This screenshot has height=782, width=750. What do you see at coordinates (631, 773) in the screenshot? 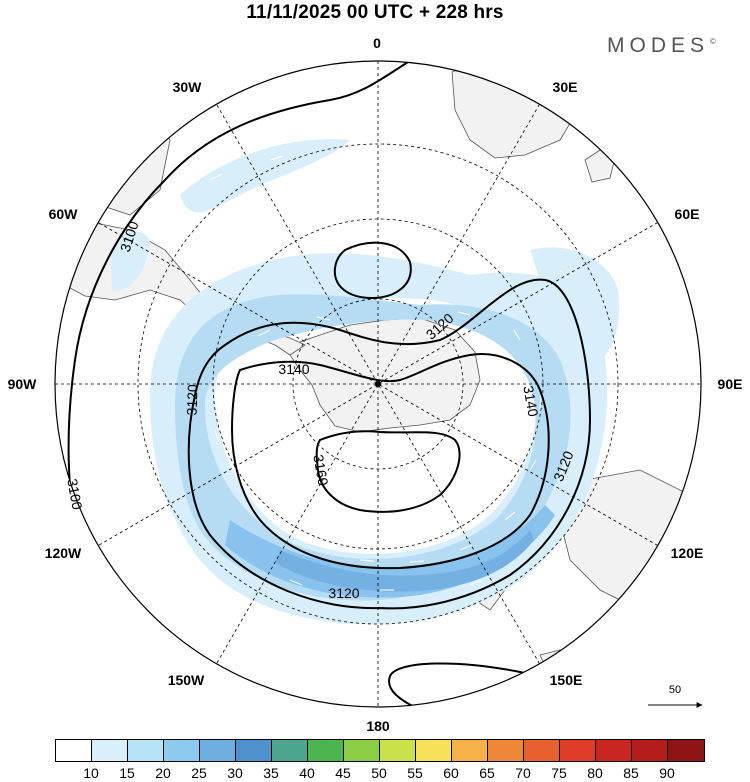
I see `colorbar-tick-label: 85` at bounding box center [631, 773].